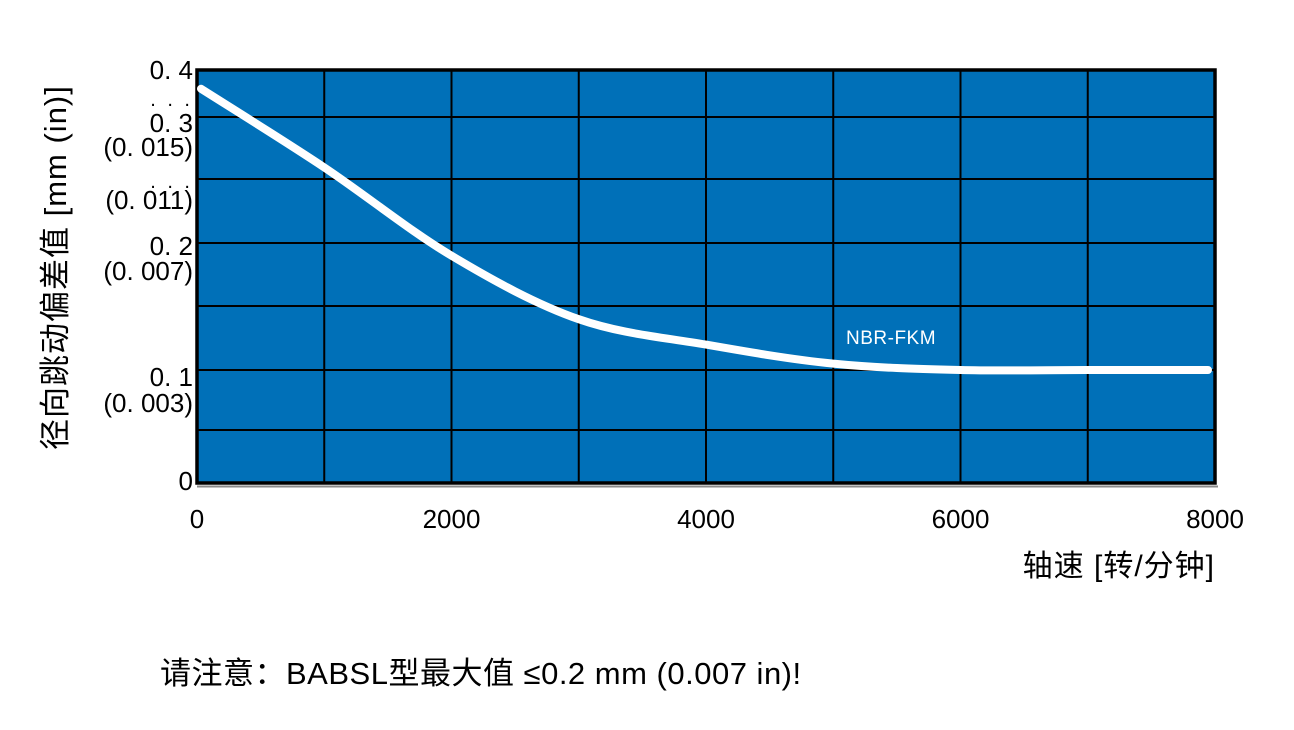 The image size is (1294, 730). Describe the element at coordinates (171, 70) in the screenshot. I see `y-tick-label: 0. 4` at that location.